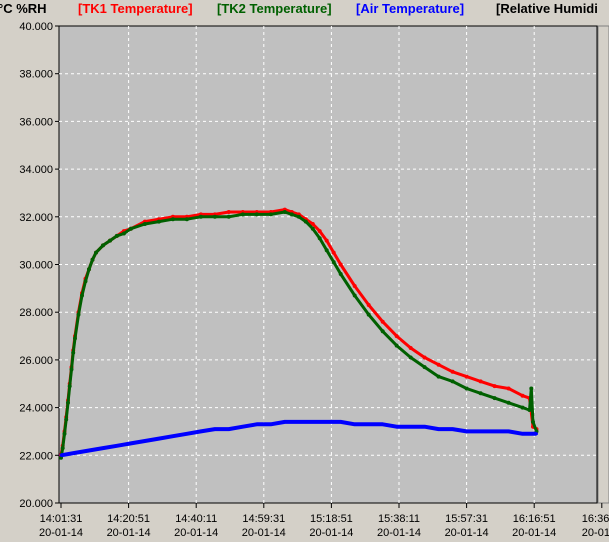  I want to click on y-axis-unit-label: °C %RH, so click(23, 8).